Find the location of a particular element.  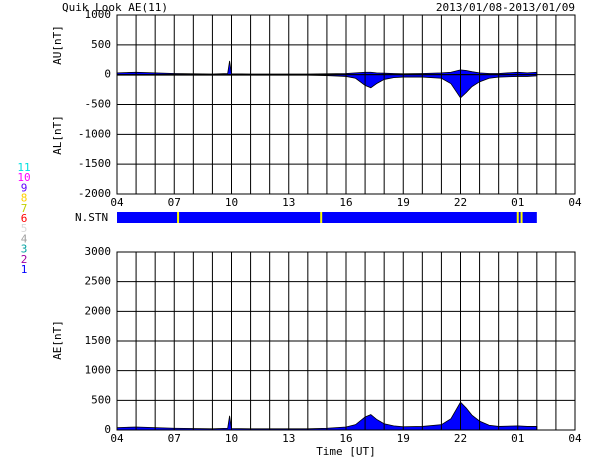

y-tick-label: 2500 is located at coordinates (98, 281).